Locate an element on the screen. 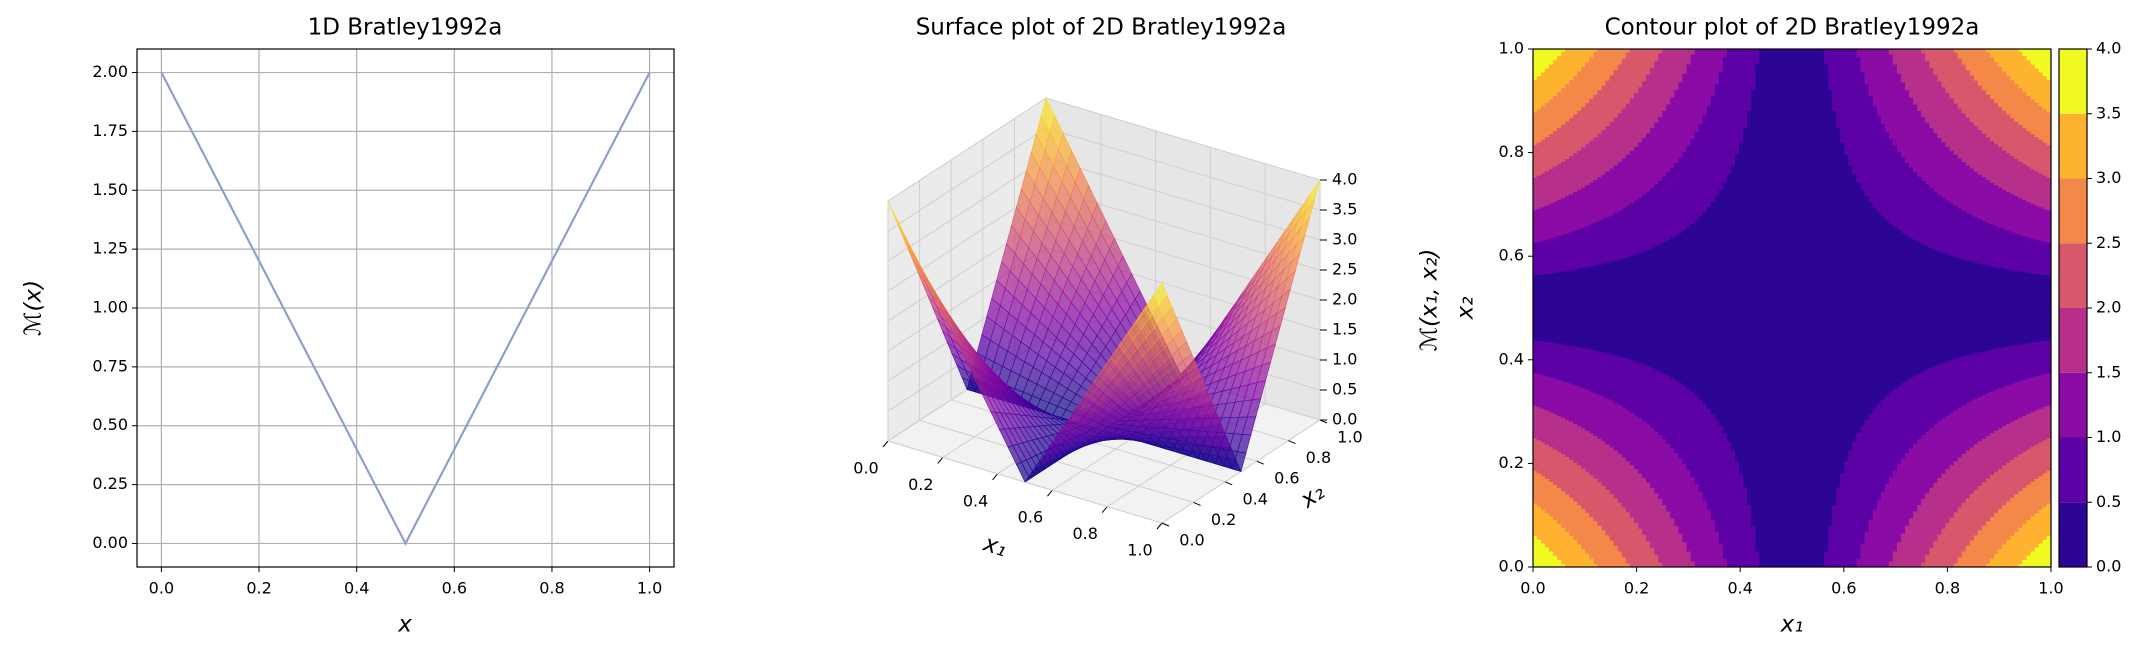 Image resolution: width=2148 pixels, height=654 pixels. y-tick-label: 1.25 is located at coordinates (110, 248).